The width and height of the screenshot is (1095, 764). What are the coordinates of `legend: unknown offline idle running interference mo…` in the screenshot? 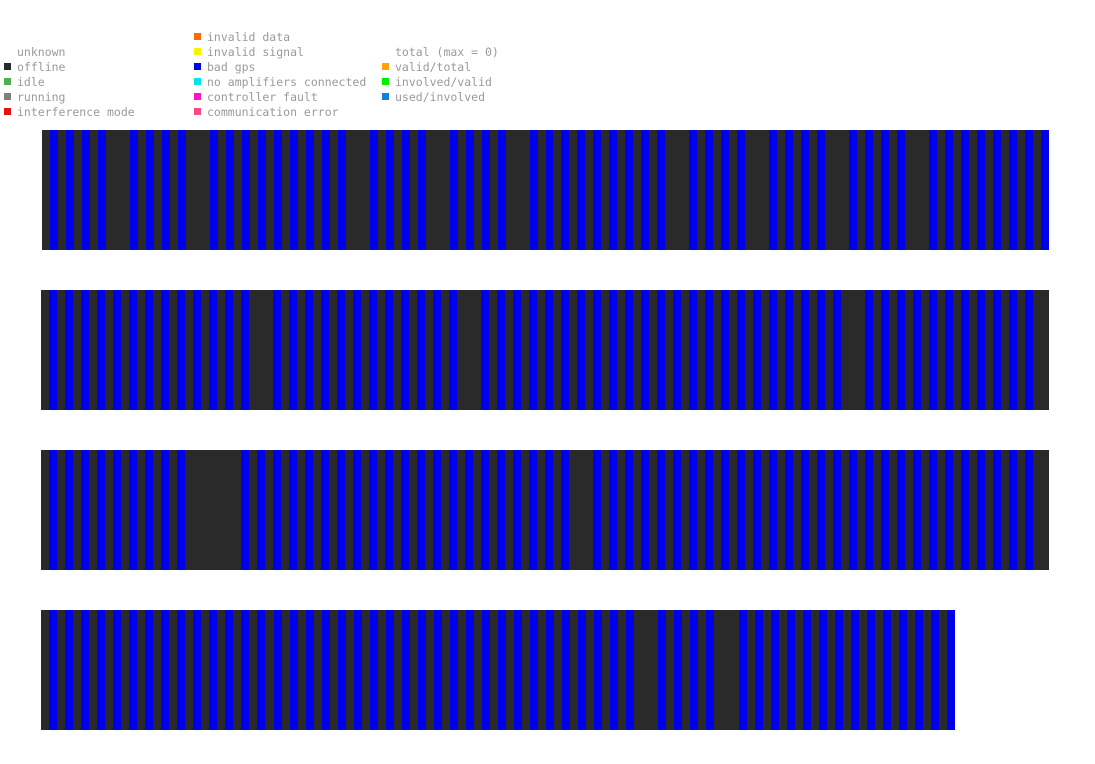 It's located at (264, 77).